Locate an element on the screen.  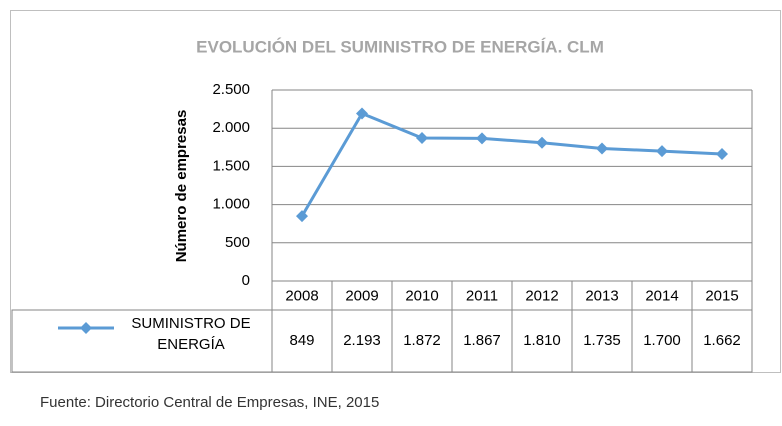
x-tick-label: 2013 is located at coordinates (601, 295).